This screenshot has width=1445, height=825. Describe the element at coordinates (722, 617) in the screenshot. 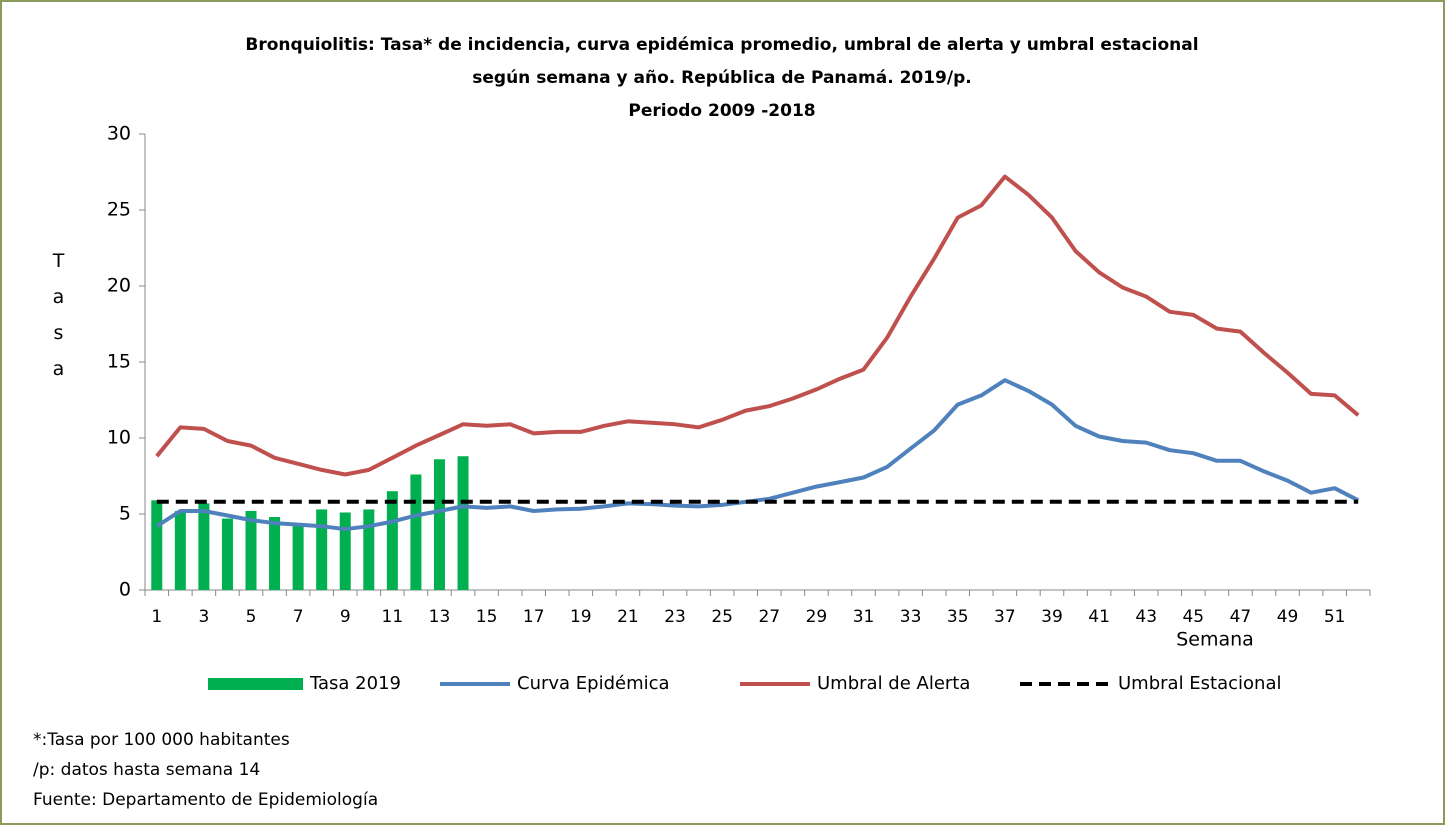

I see `x-tick-label: 25` at that location.